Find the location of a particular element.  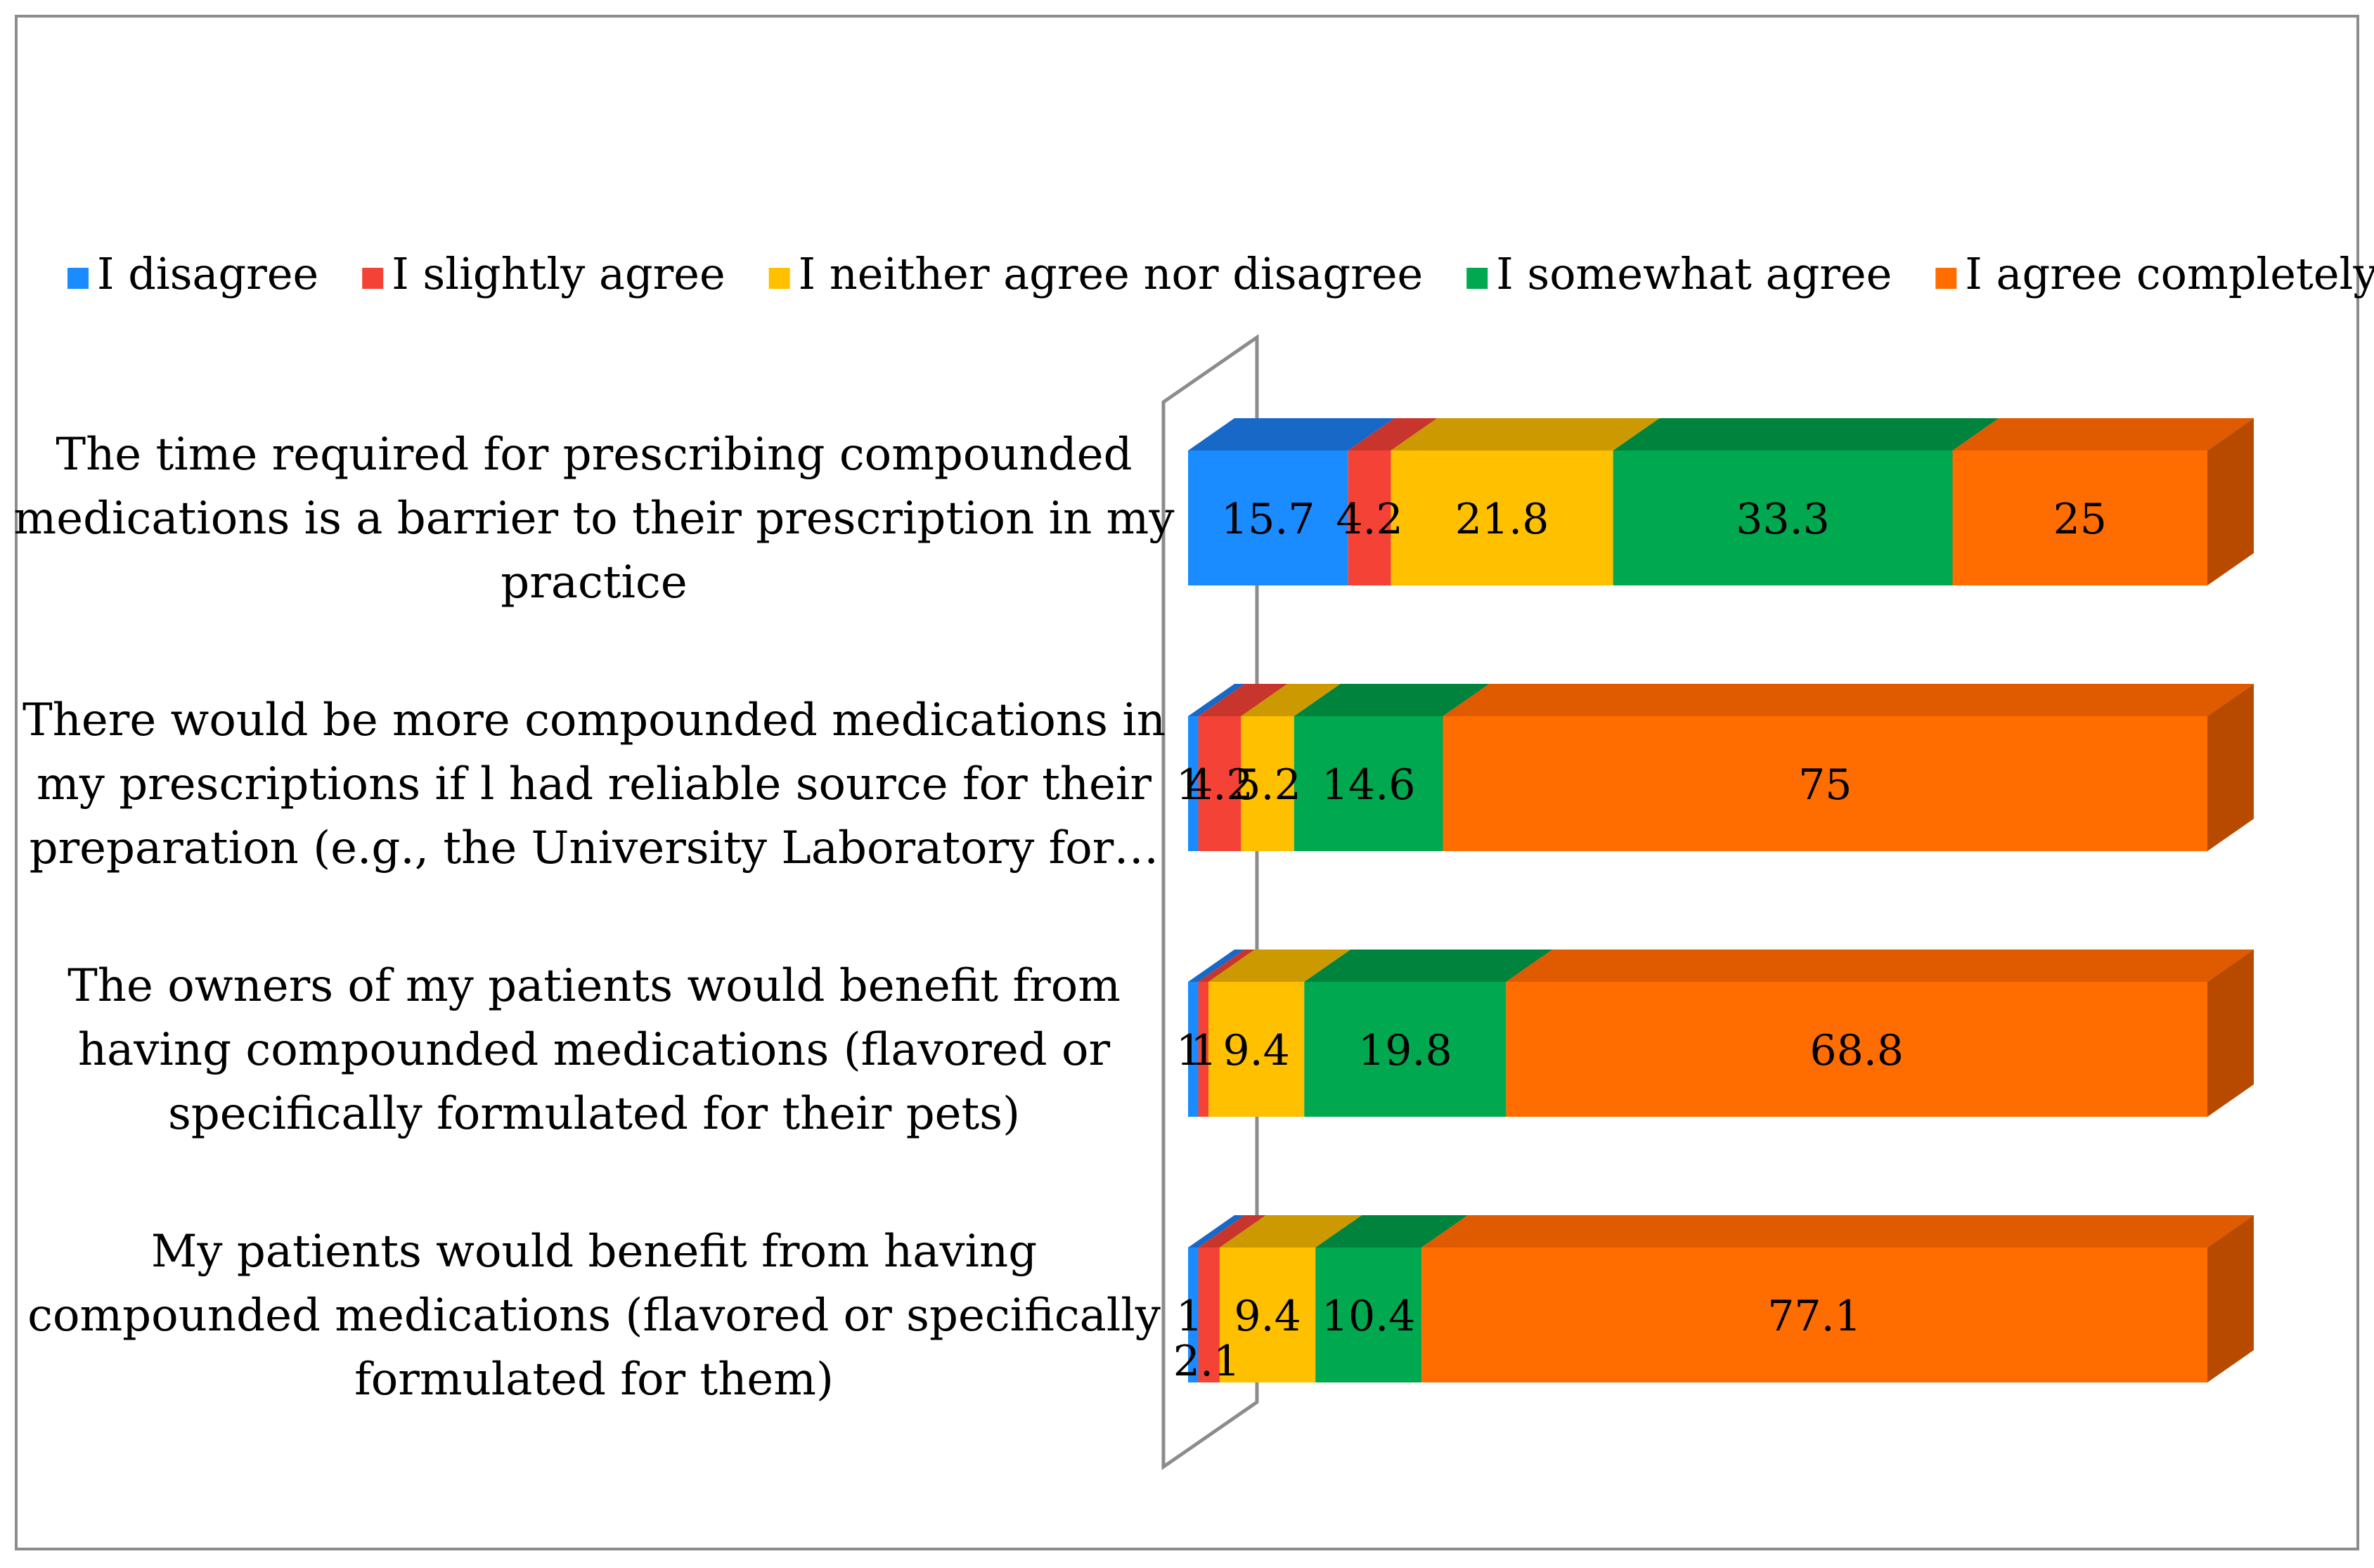

legend-item: I somewhat agree is located at coordinates (1679, 273).